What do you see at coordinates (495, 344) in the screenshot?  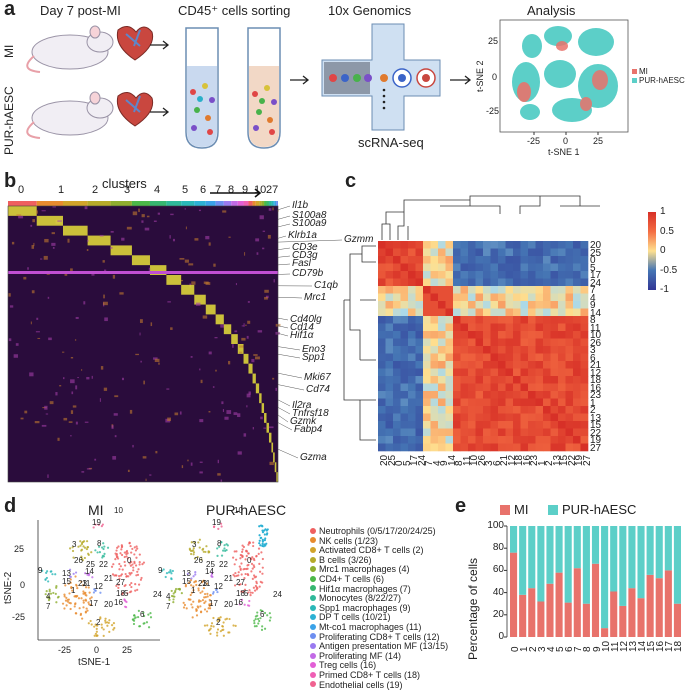 I see `e-ytick-labels: 100 80 60 40 20 0` at bounding box center [495, 344].